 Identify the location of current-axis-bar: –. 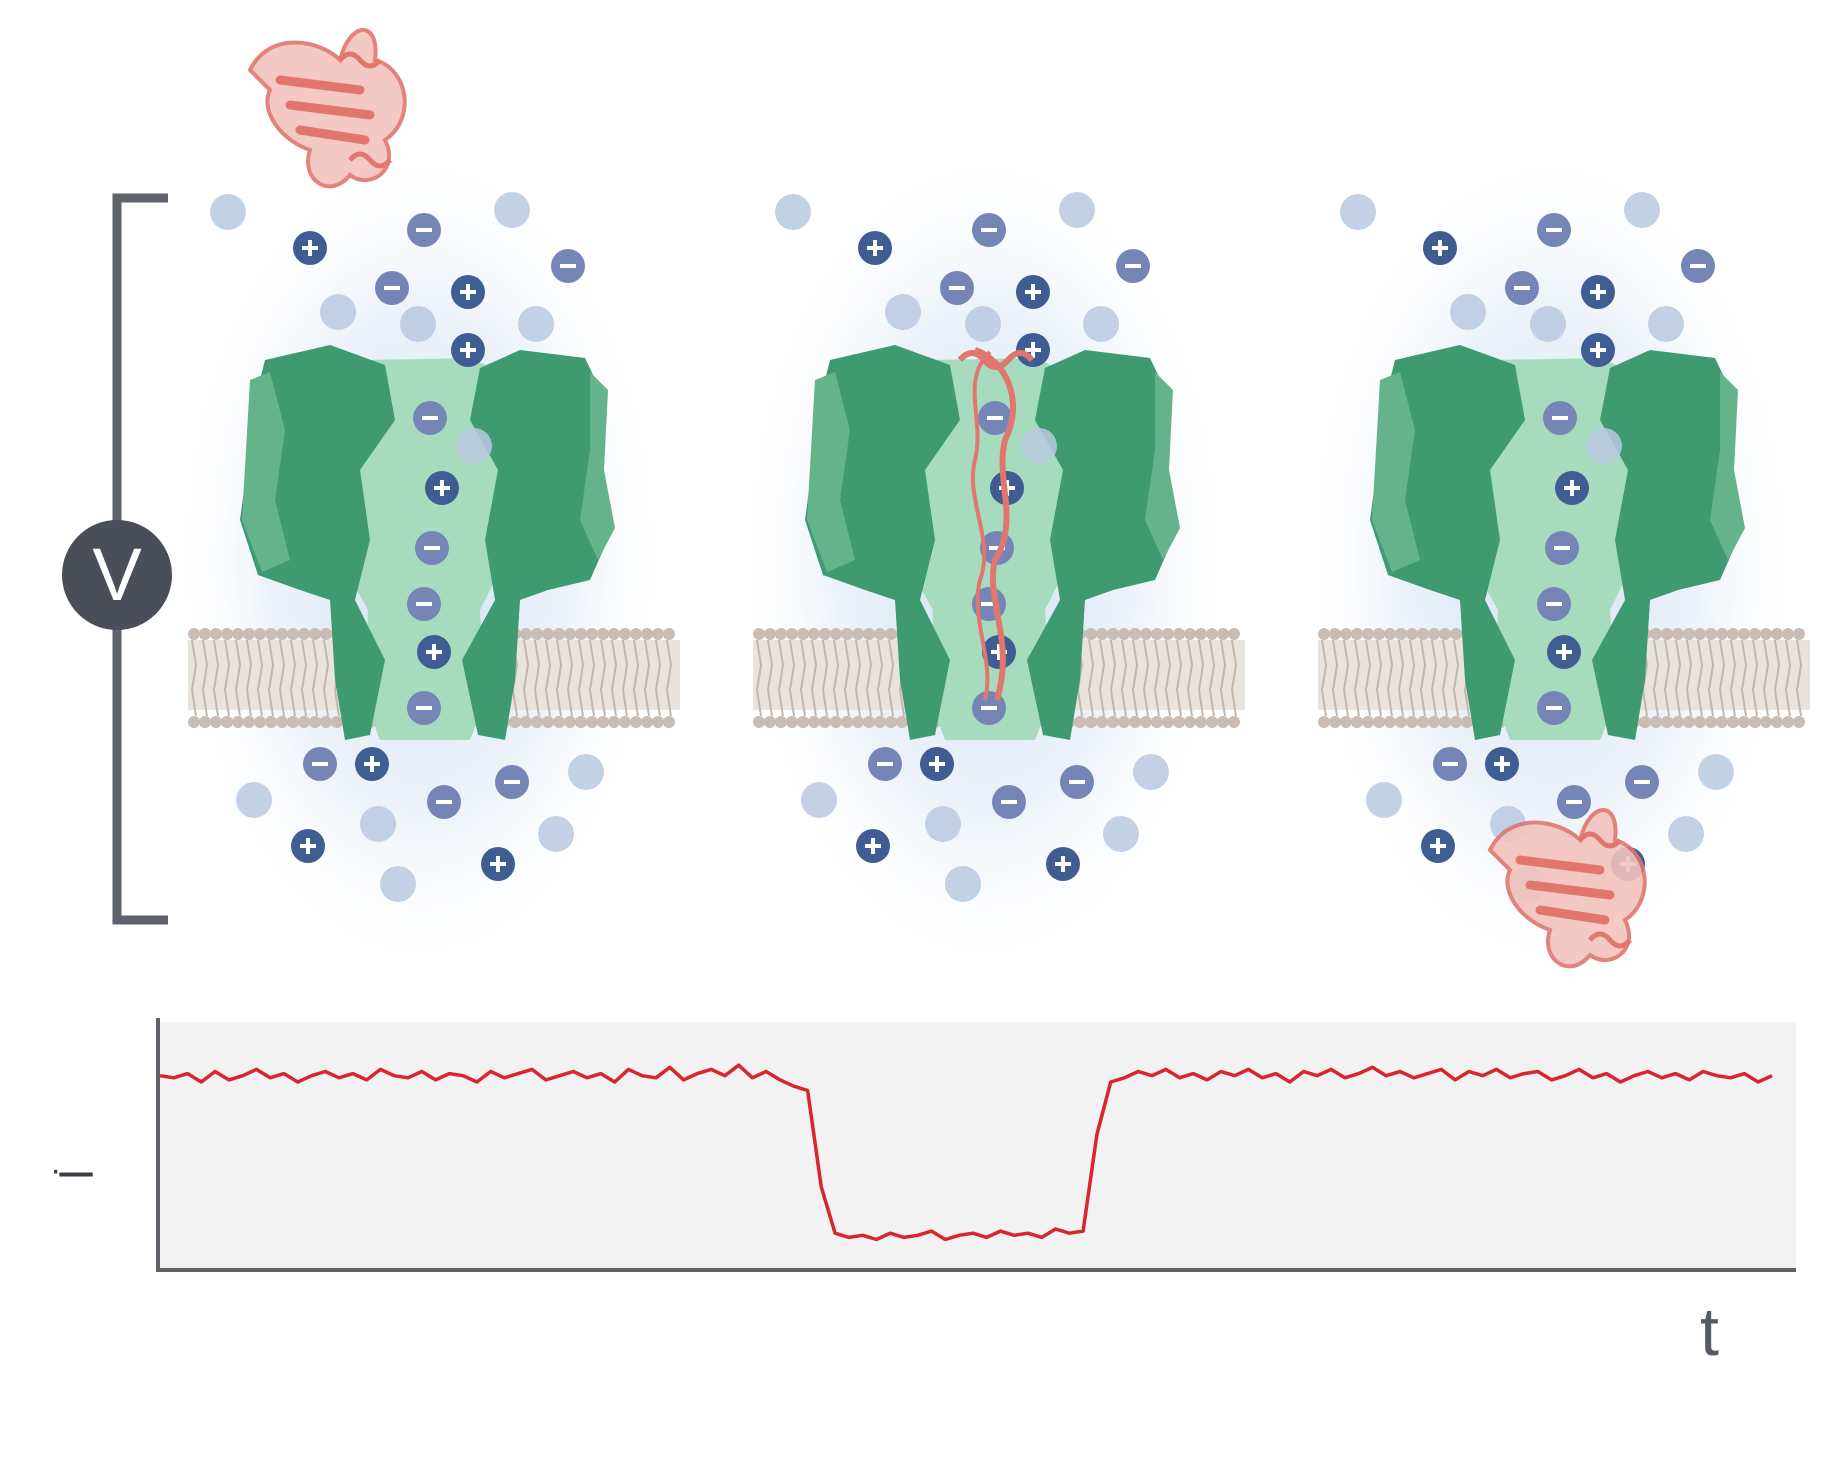
(75, 1169).